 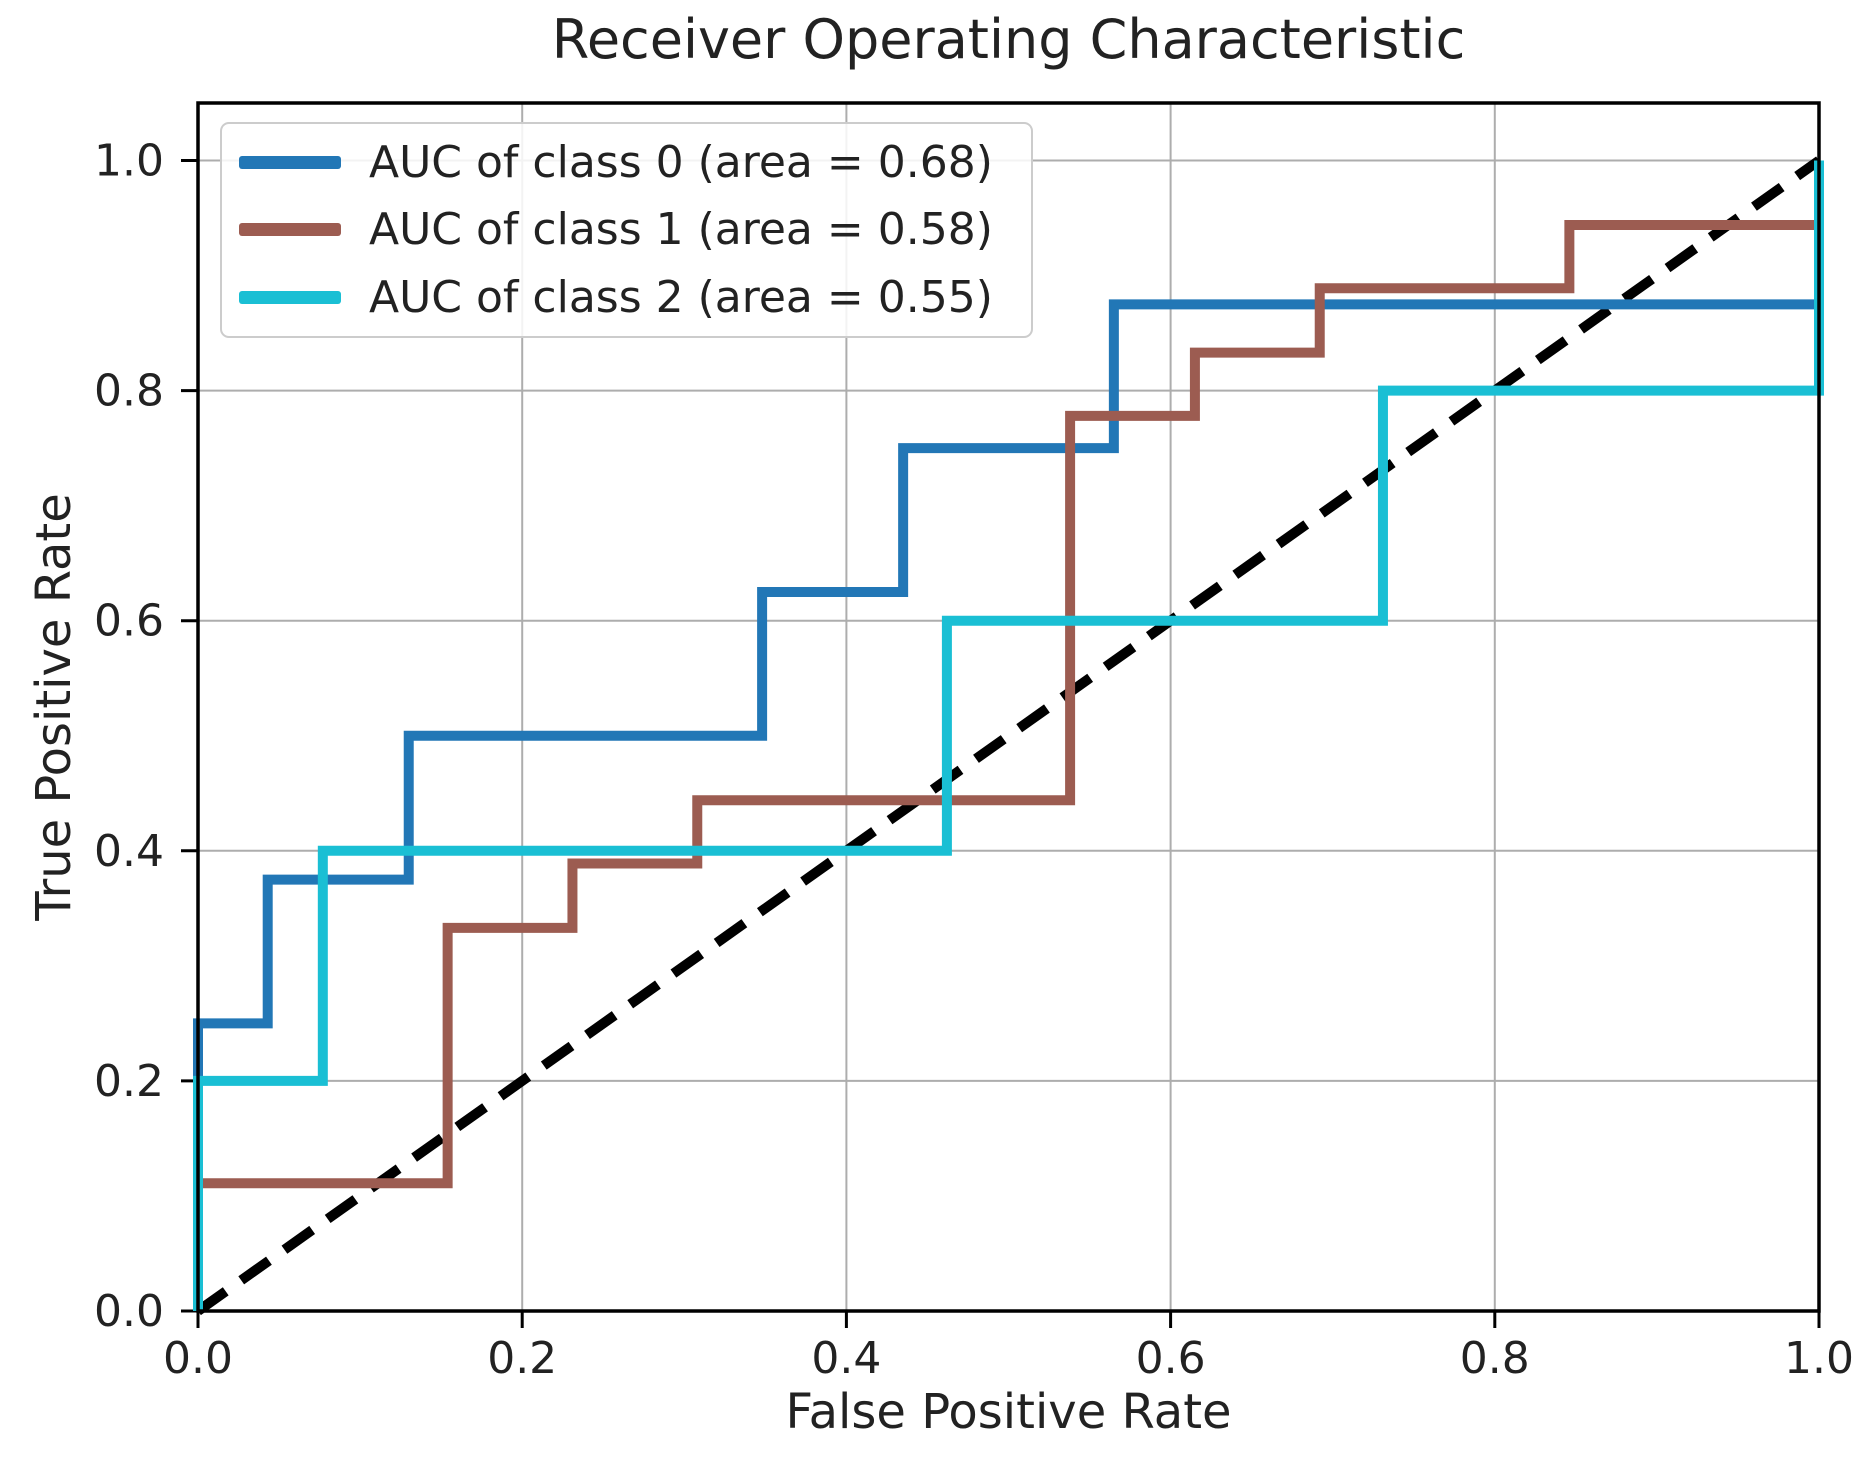 What do you see at coordinates (1819, 1358) in the screenshot?
I see `x-tick-label-1.0: 1.0` at bounding box center [1819, 1358].